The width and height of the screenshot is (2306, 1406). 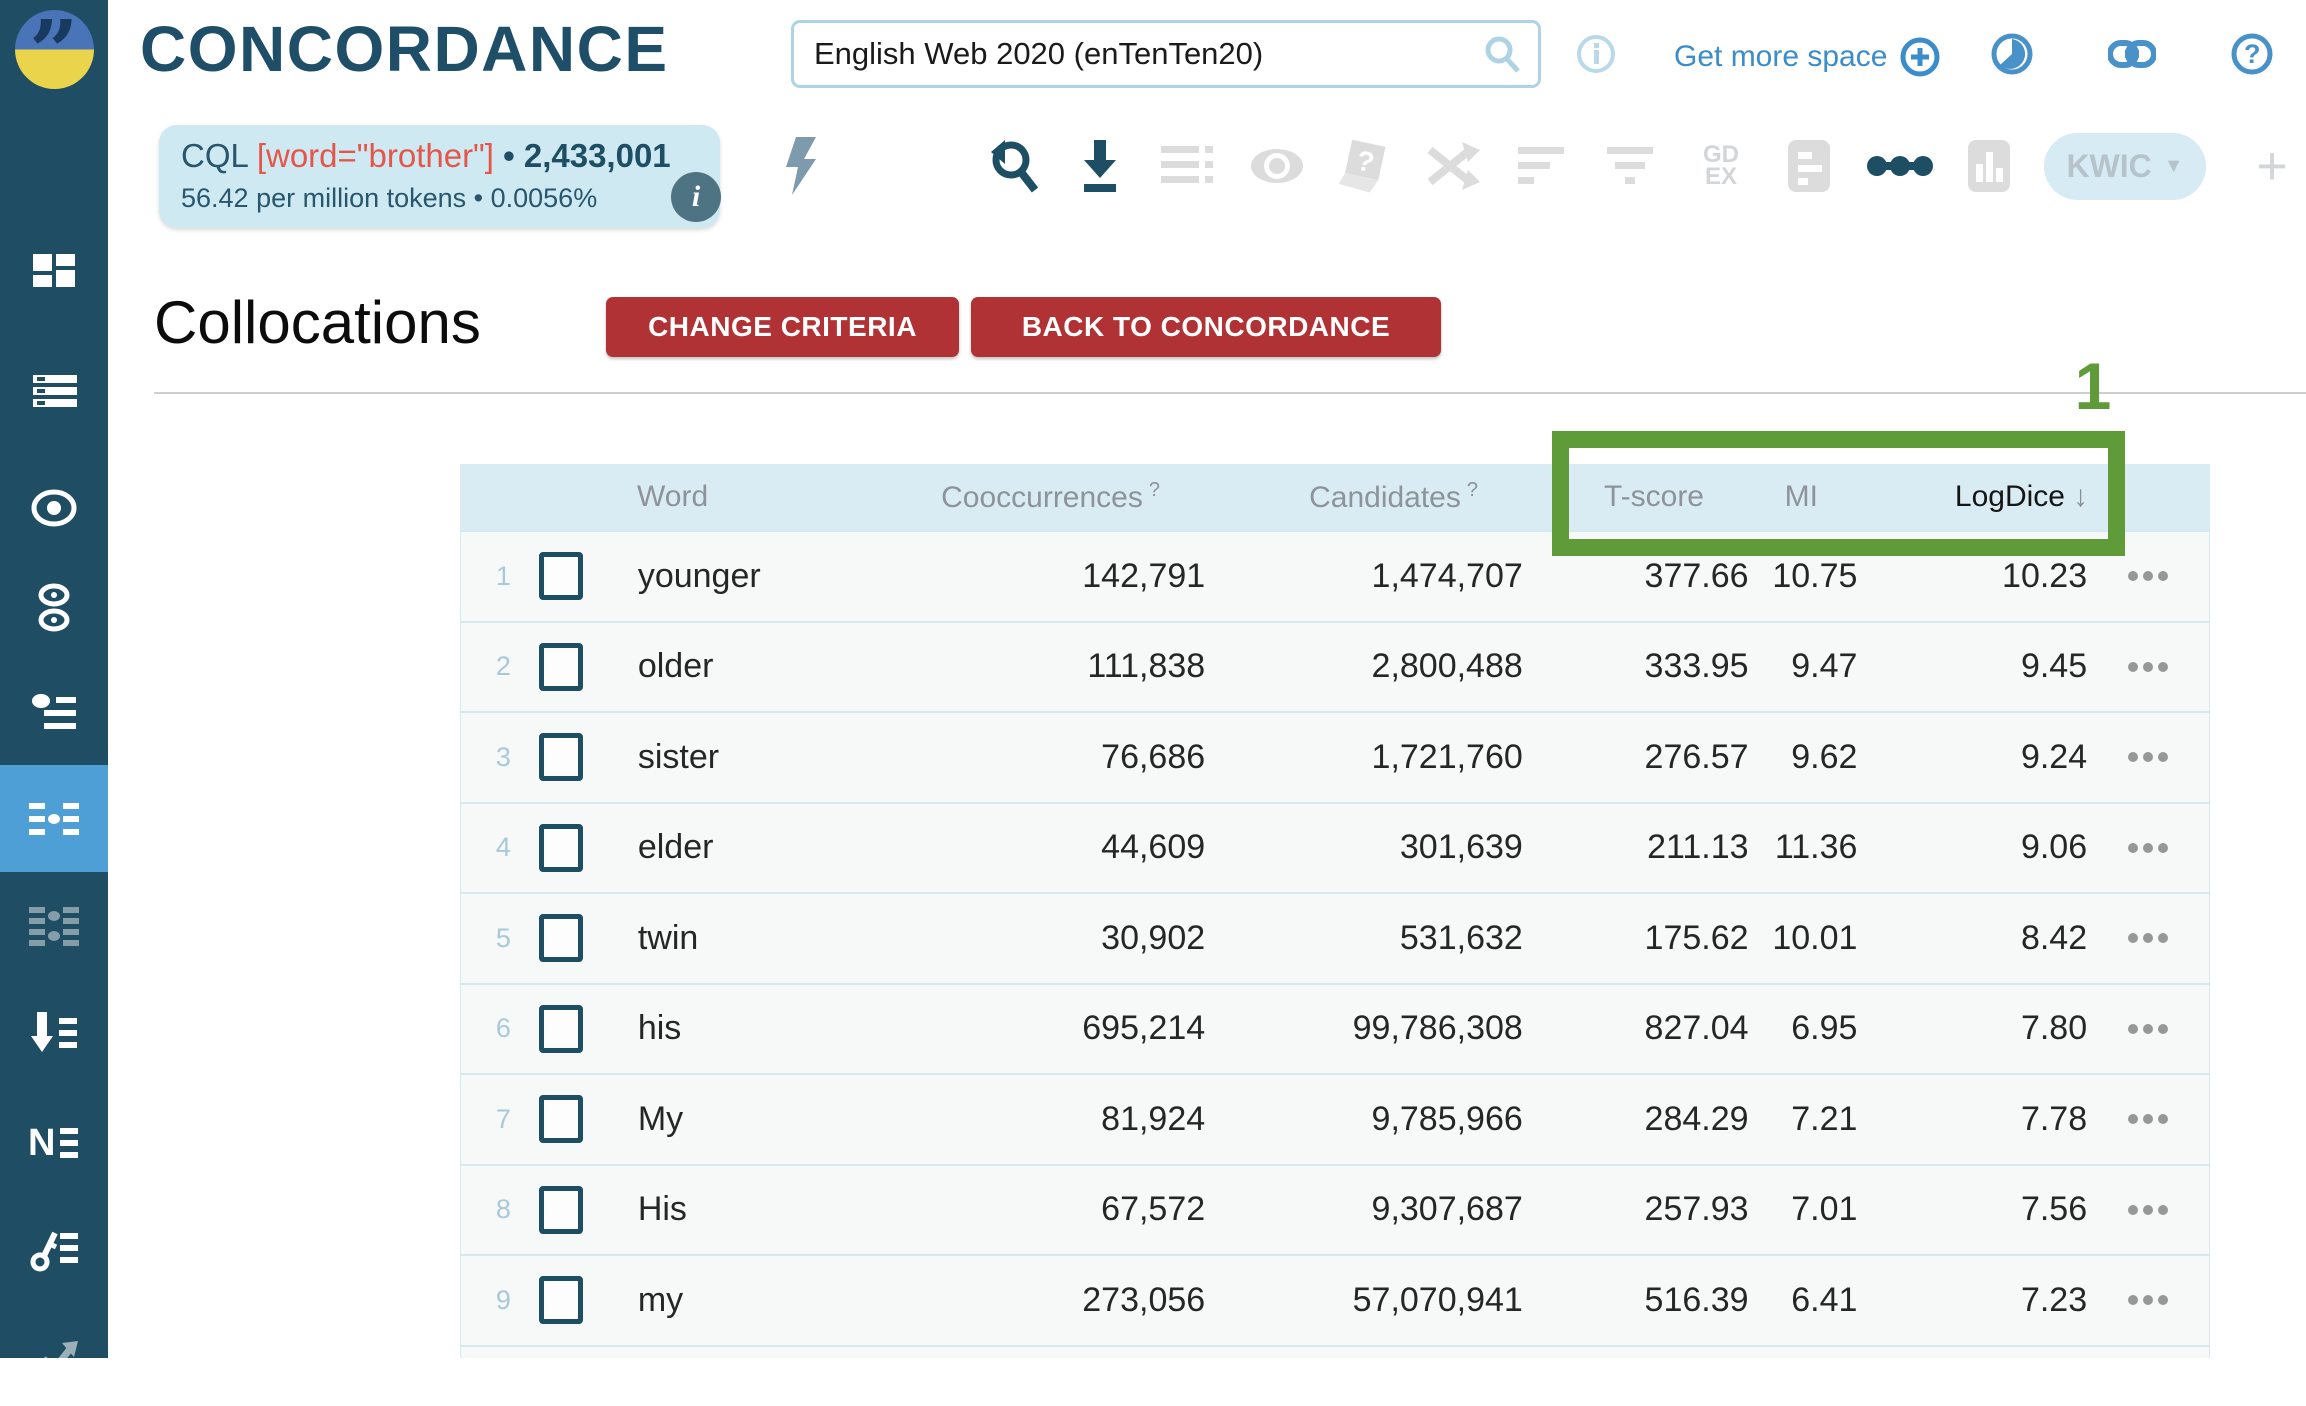 What do you see at coordinates (1461, 847) in the screenshot?
I see `candidates-value: 301,639` at bounding box center [1461, 847].